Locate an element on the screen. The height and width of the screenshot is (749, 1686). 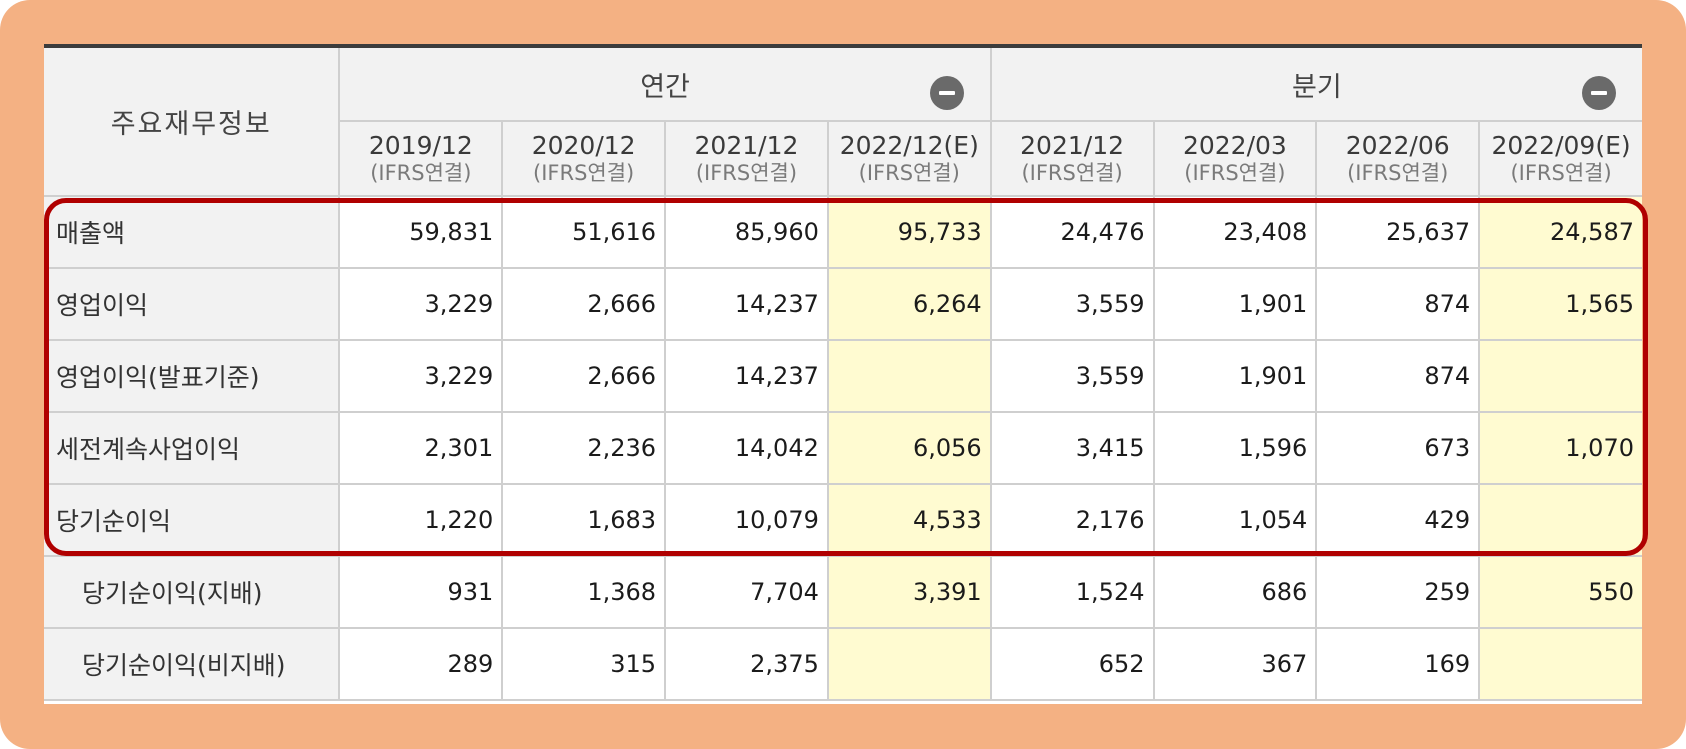
annual-group-label: 연간 is located at coordinates (665, 87).